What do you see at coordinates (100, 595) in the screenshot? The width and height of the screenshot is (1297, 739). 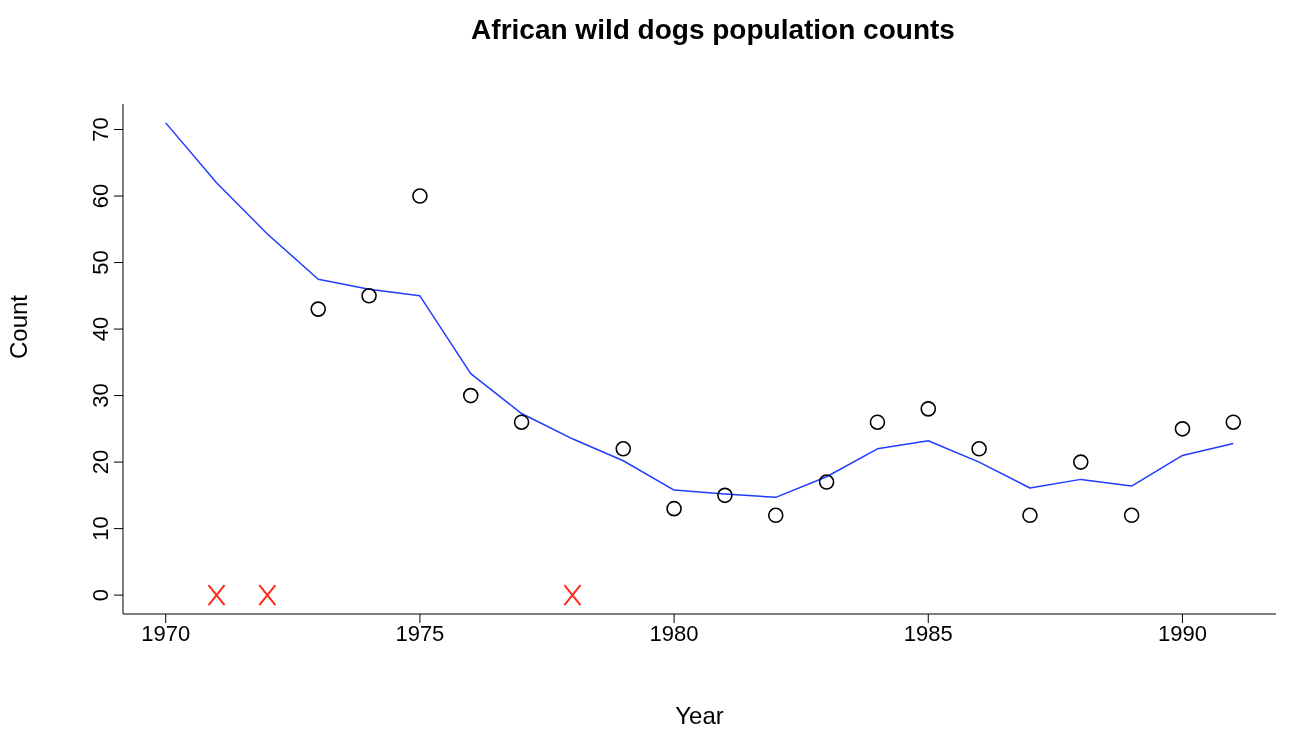 I see `y-tick-label: 0` at bounding box center [100, 595].